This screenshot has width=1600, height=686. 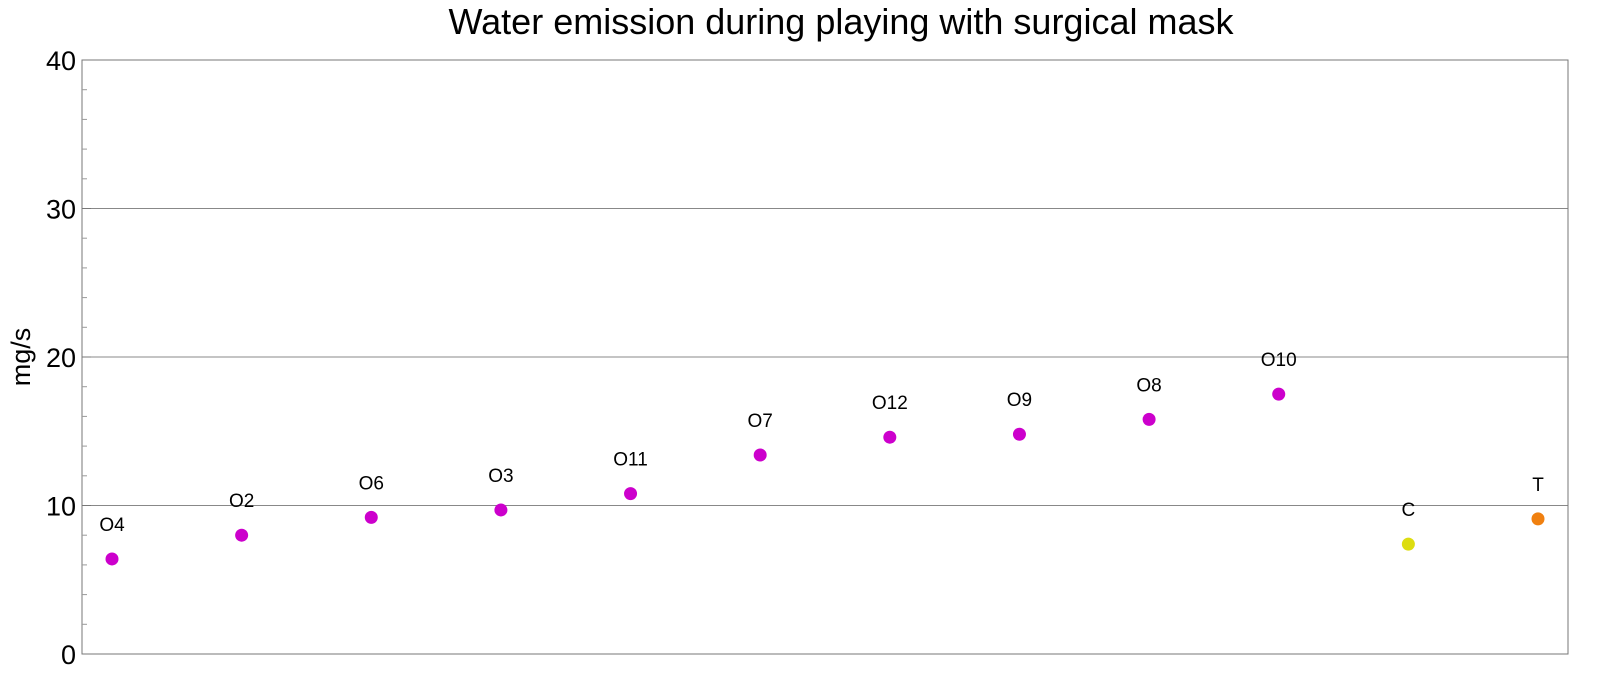 I want to click on y-tick-label: 20, so click(x=61, y=358).